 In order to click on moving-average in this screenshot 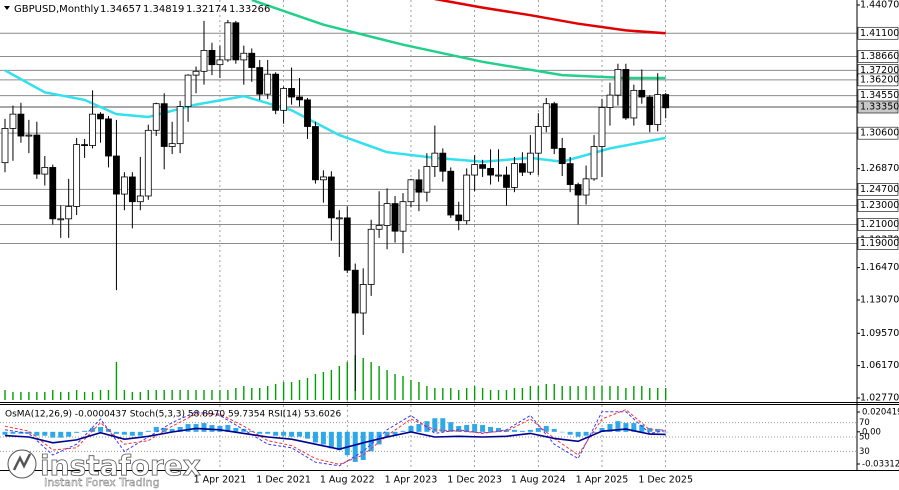, I will do `click(550, 17)`.